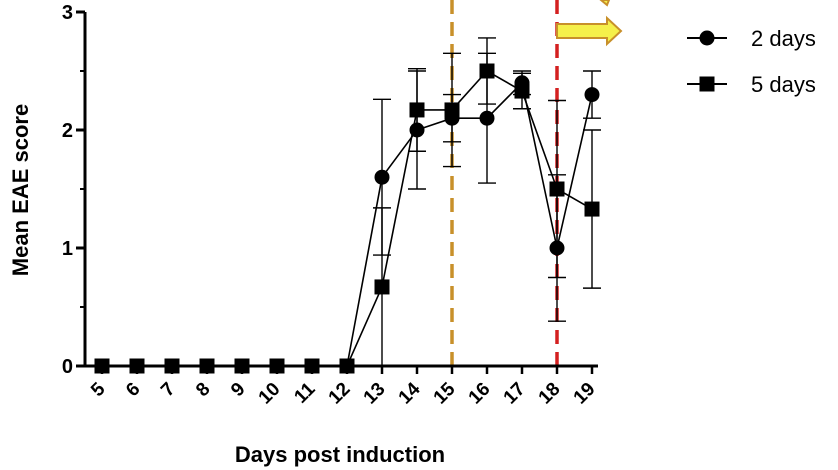 Image resolution: width=838 pixels, height=470 pixels. What do you see at coordinates (550, 394) in the screenshot?
I see `x-tick-label-18: 18` at bounding box center [550, 394].